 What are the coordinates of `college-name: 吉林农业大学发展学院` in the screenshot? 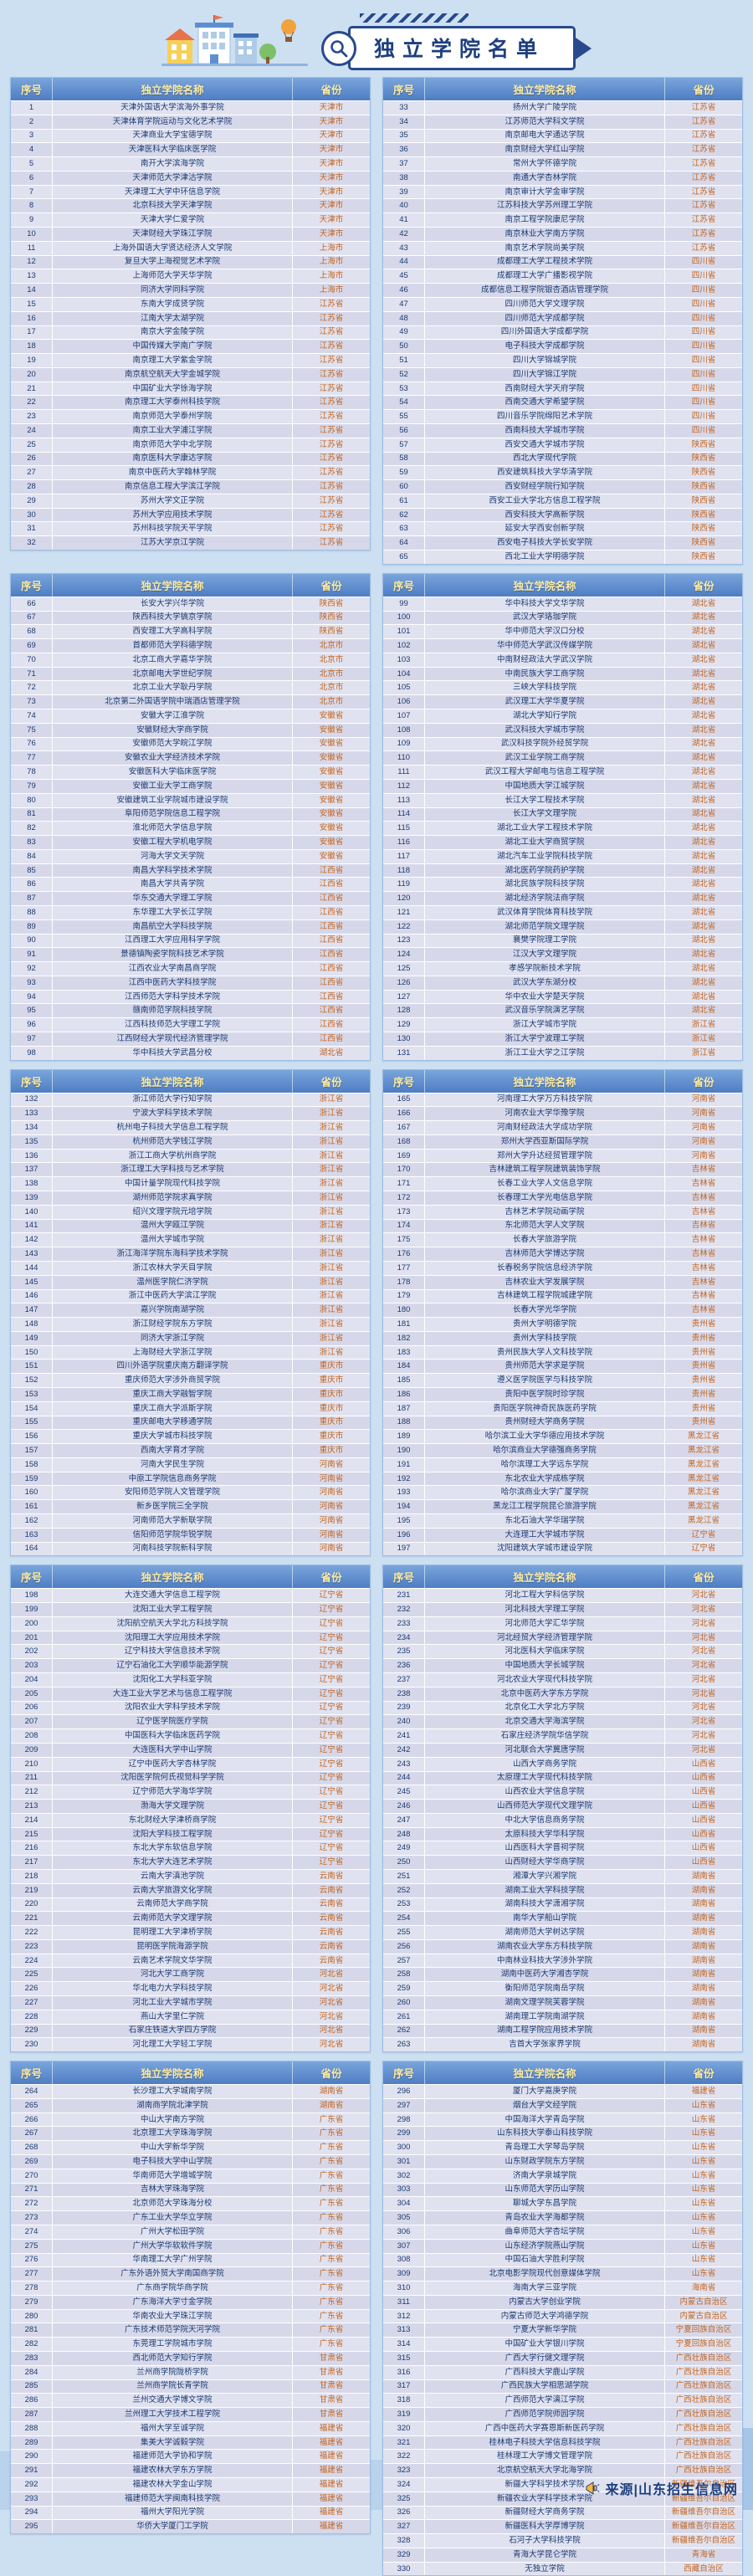 It's located at (545, 1282).